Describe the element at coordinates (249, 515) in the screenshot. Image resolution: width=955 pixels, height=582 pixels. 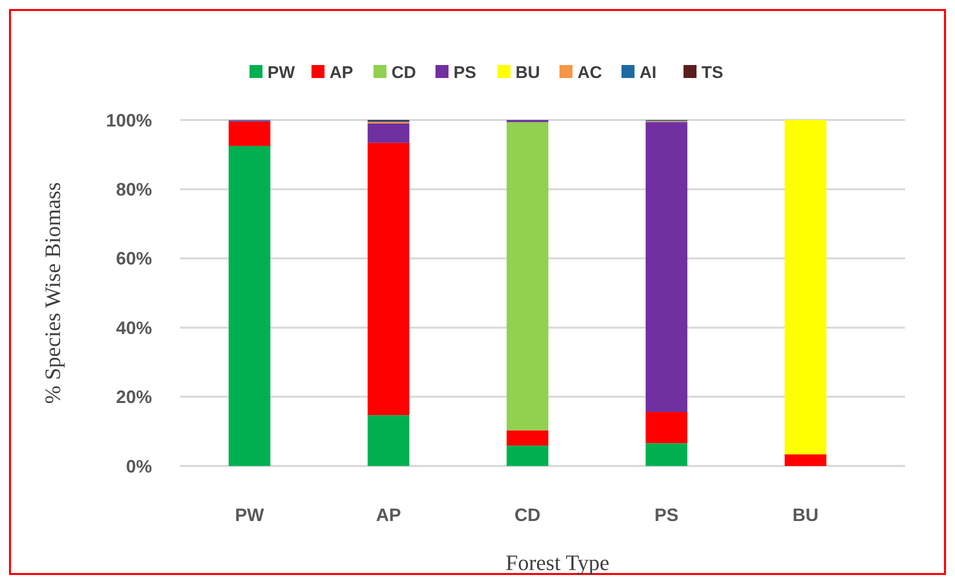
I see `x-tick-label: PW` at that location.